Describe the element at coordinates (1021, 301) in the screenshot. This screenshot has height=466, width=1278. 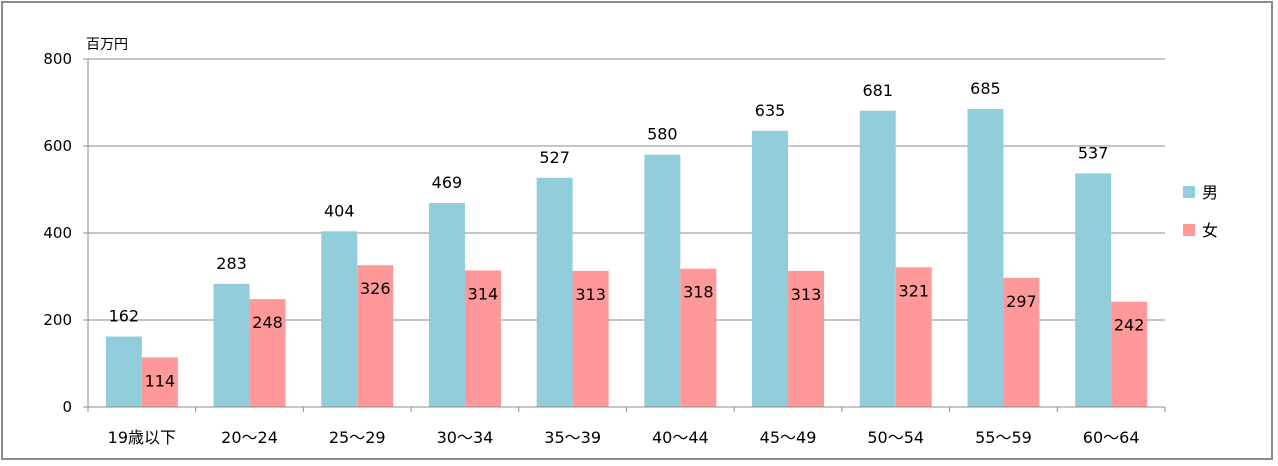
I see `data-label-female: 297` at that location.